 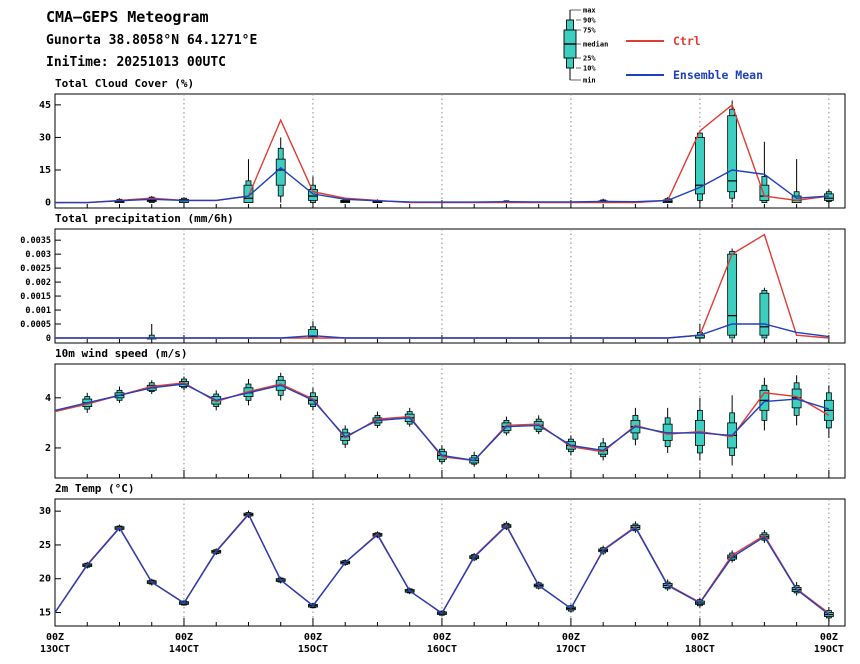 What do you see at coordinates (45, 105) in the screenshot?
I see `y-tick-label: 45` at bounding box center [45, 105].